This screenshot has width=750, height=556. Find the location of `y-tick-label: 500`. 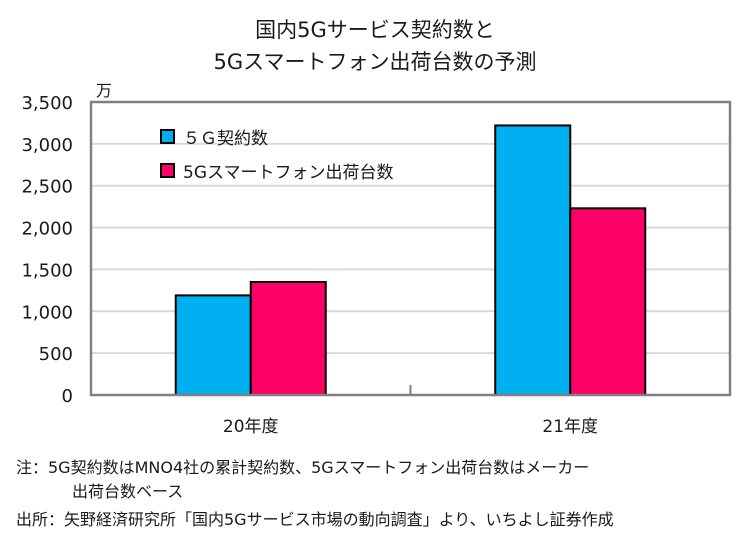

y-tick-label: 500 is located at coordinates (56, 354).